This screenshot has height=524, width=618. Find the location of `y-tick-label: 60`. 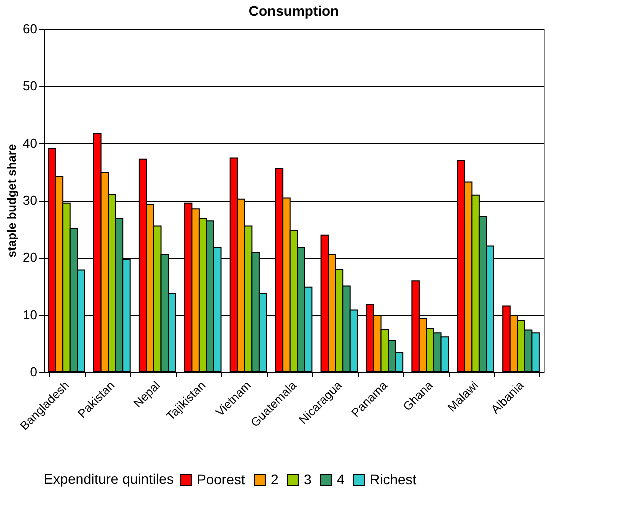

y-tick-label: 60 is located at coordinates (30, 29).